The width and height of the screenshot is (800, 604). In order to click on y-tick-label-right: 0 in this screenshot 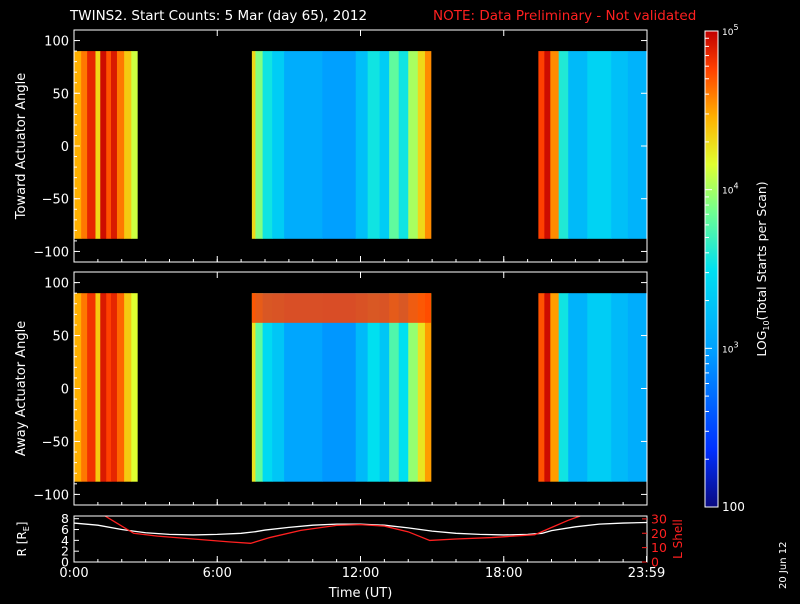, I will do `click(655, 562)`.